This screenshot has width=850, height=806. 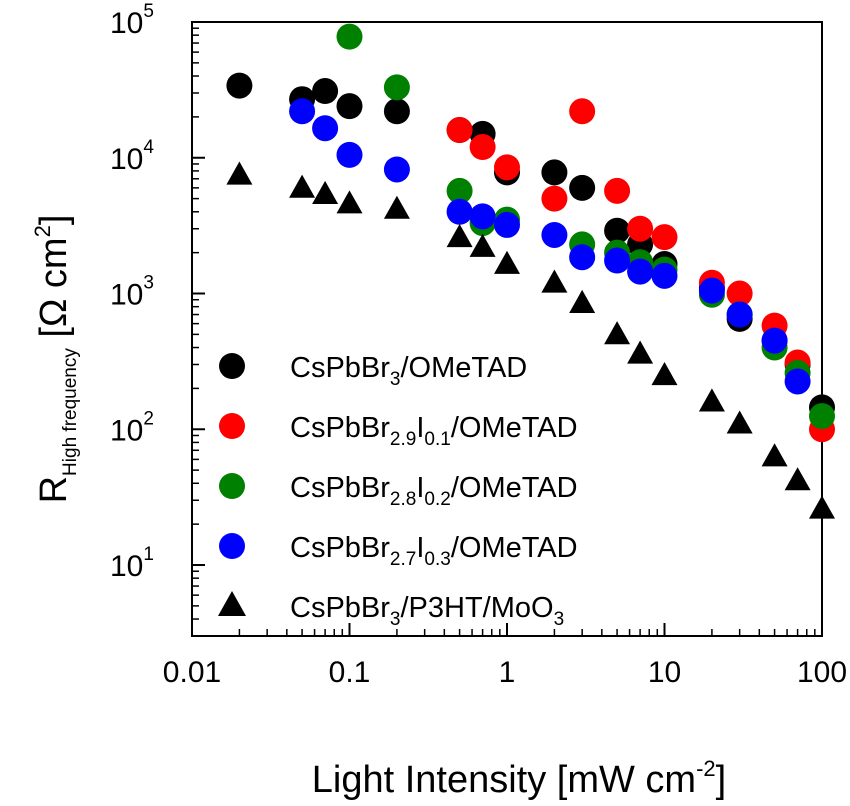 I want to click on legend-label: CsPbBr2.7I0.3/OMeTAD, so click(x=434, y=551).